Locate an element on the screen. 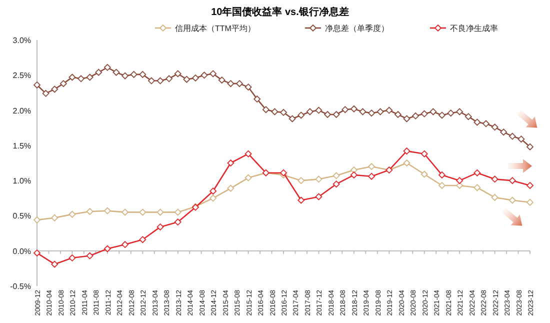 The width and height of the screenshot is (550, 323). chart-title: 10年国债收益率 vs.银行净息差 is located at coordinates (280, 12).